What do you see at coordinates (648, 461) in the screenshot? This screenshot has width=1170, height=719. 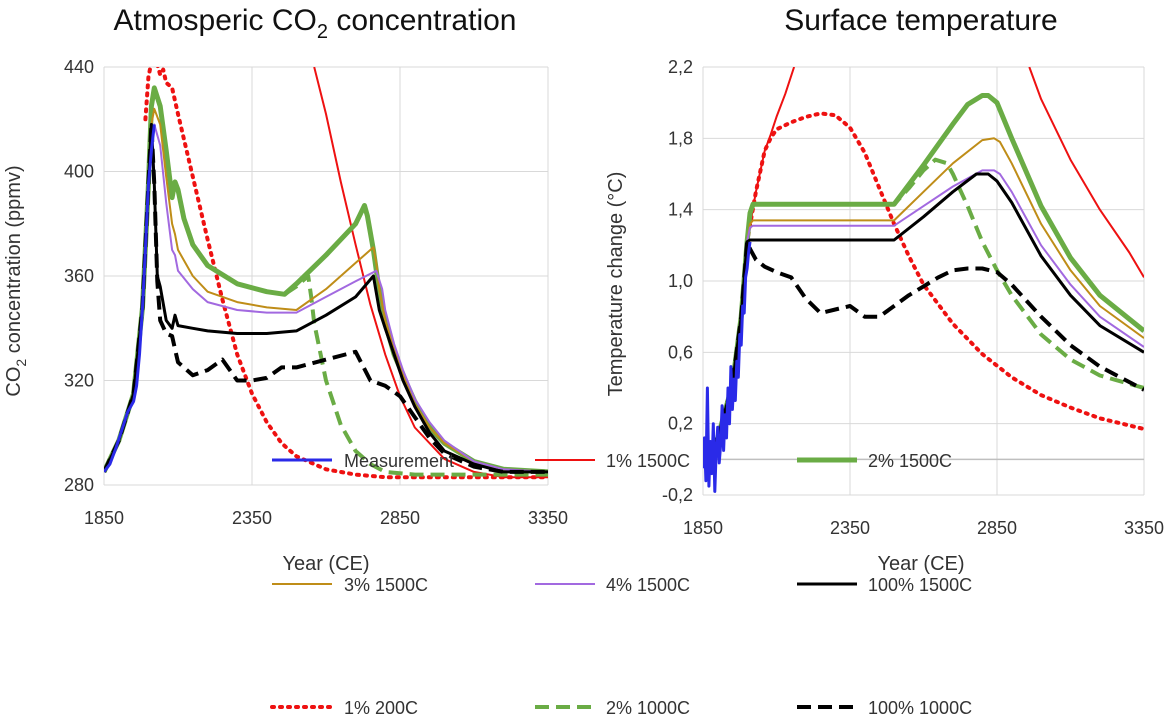 I see `legend-label-1pct-1500c: 1% 1500C` at bounding box center [648, 461].